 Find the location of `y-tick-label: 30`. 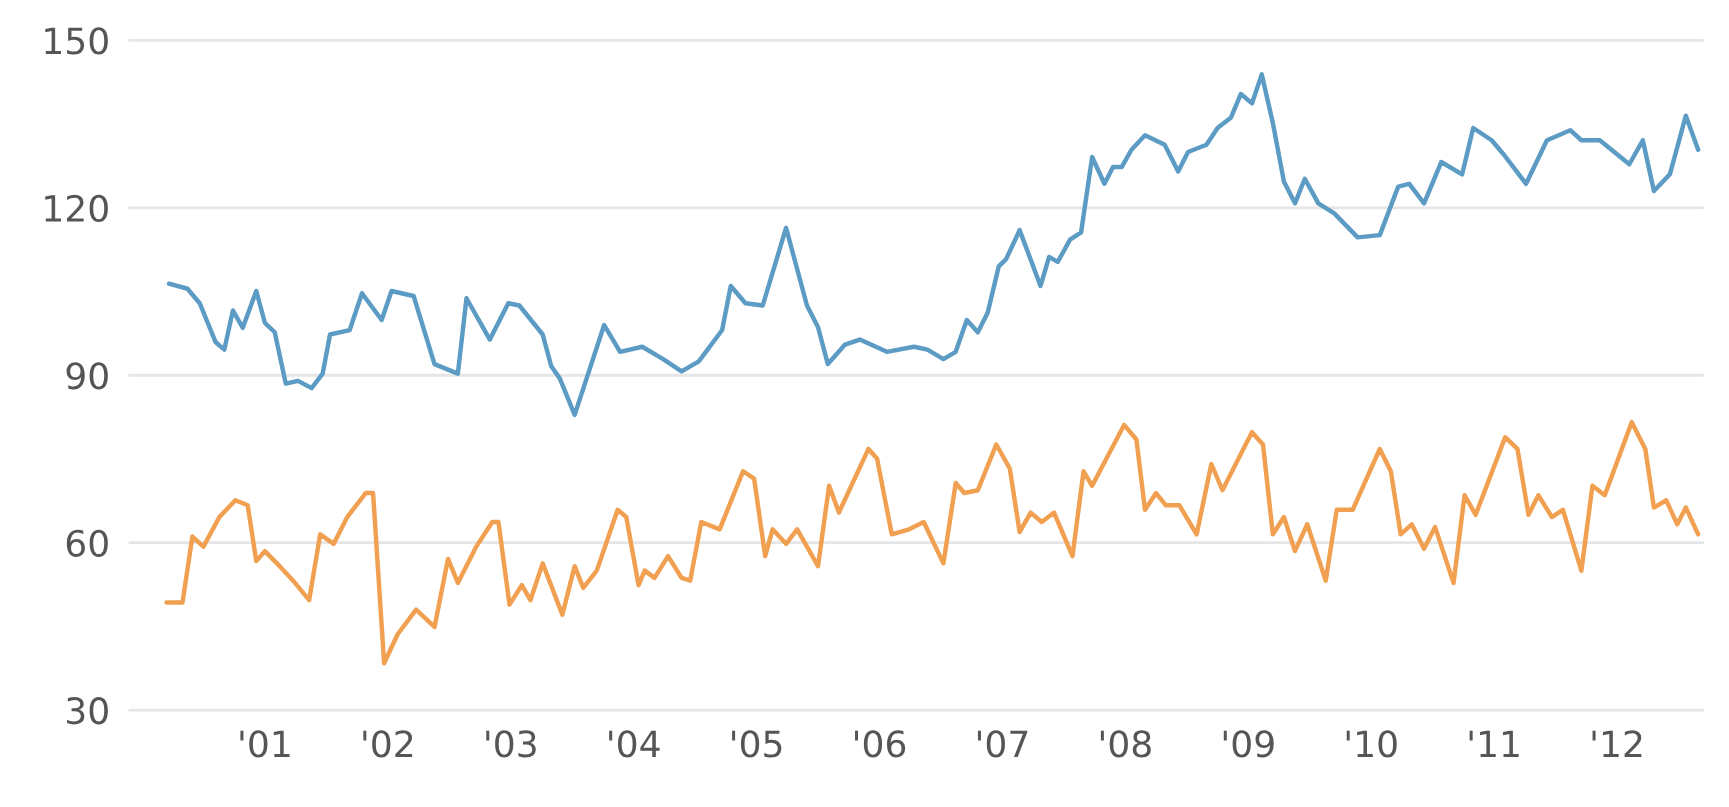

y-tick-label: 30 is located at coordinates (87, 711).